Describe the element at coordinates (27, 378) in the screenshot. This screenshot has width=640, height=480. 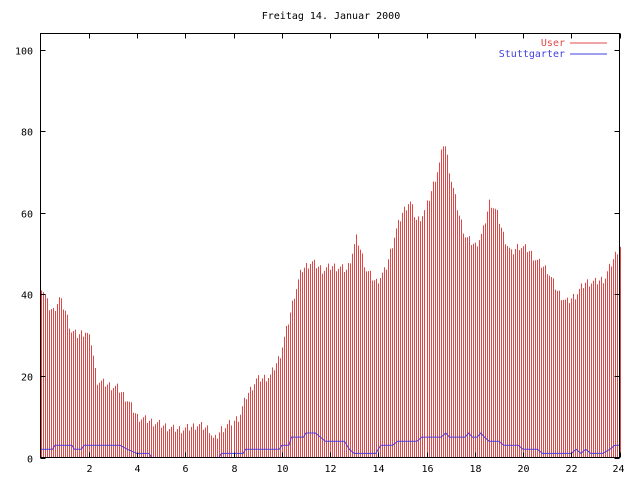
I see `y-tick-label: 20` at that location.